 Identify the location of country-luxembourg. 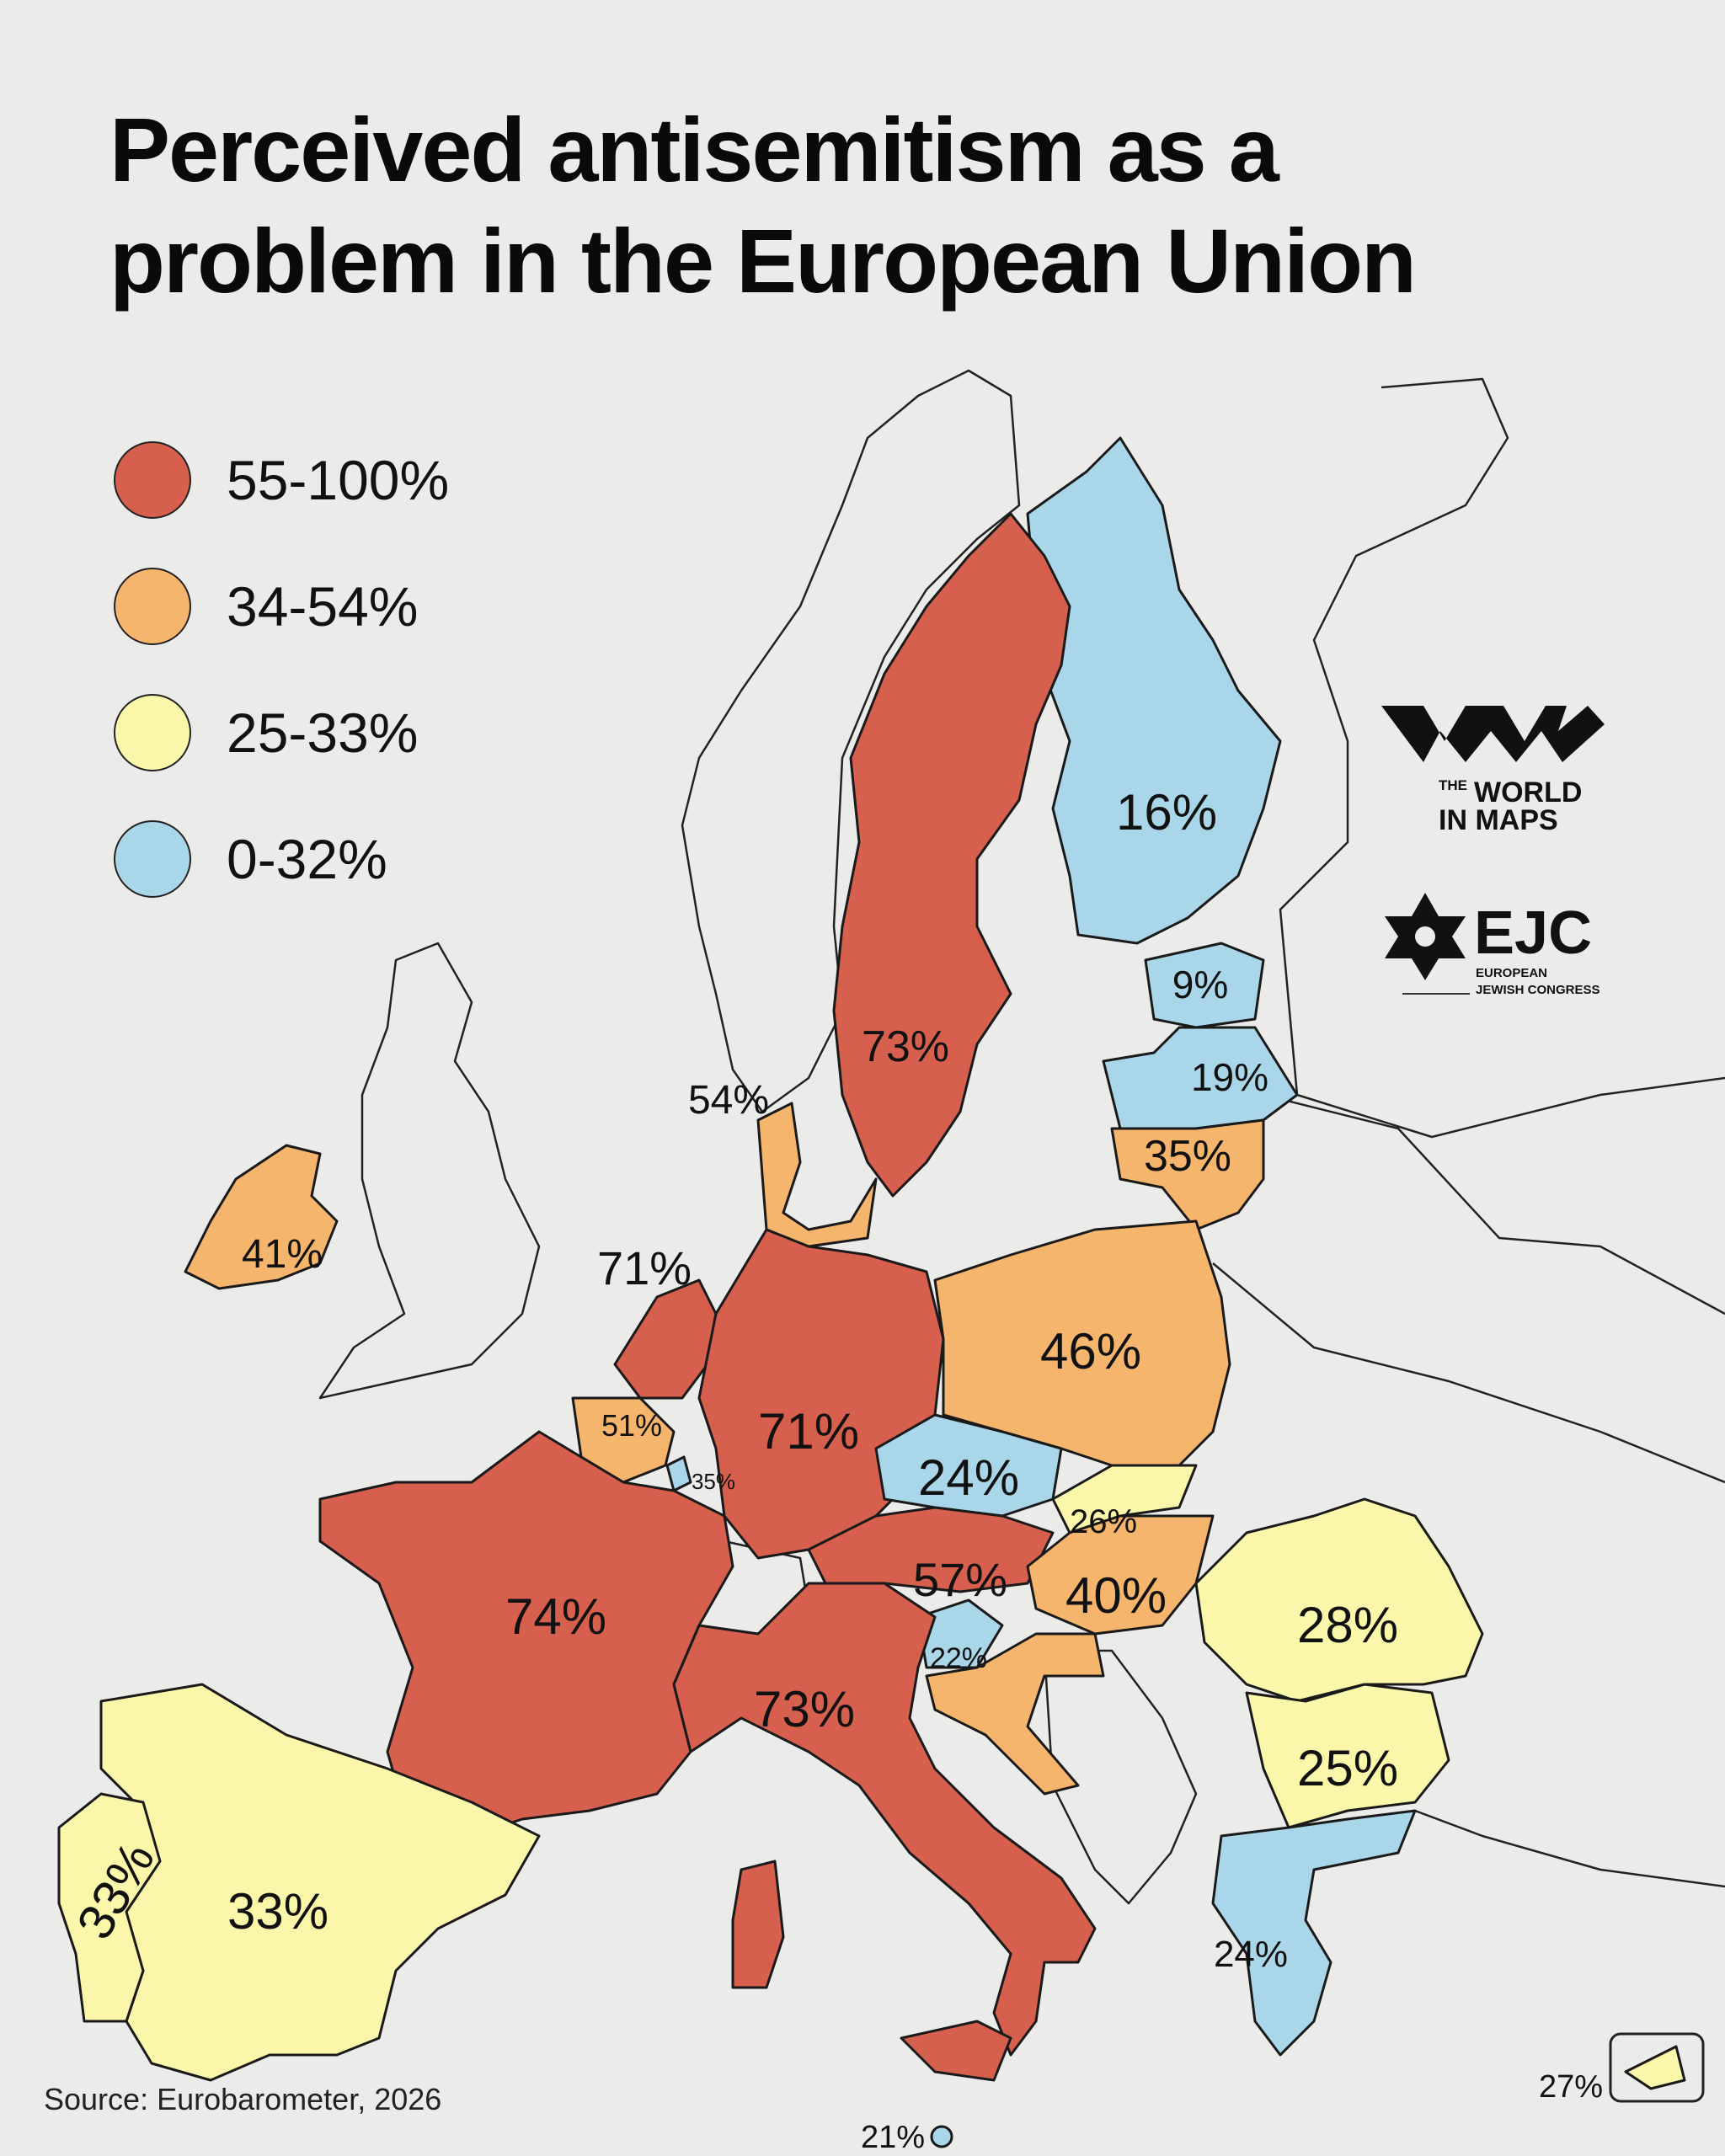
(678, 1473).